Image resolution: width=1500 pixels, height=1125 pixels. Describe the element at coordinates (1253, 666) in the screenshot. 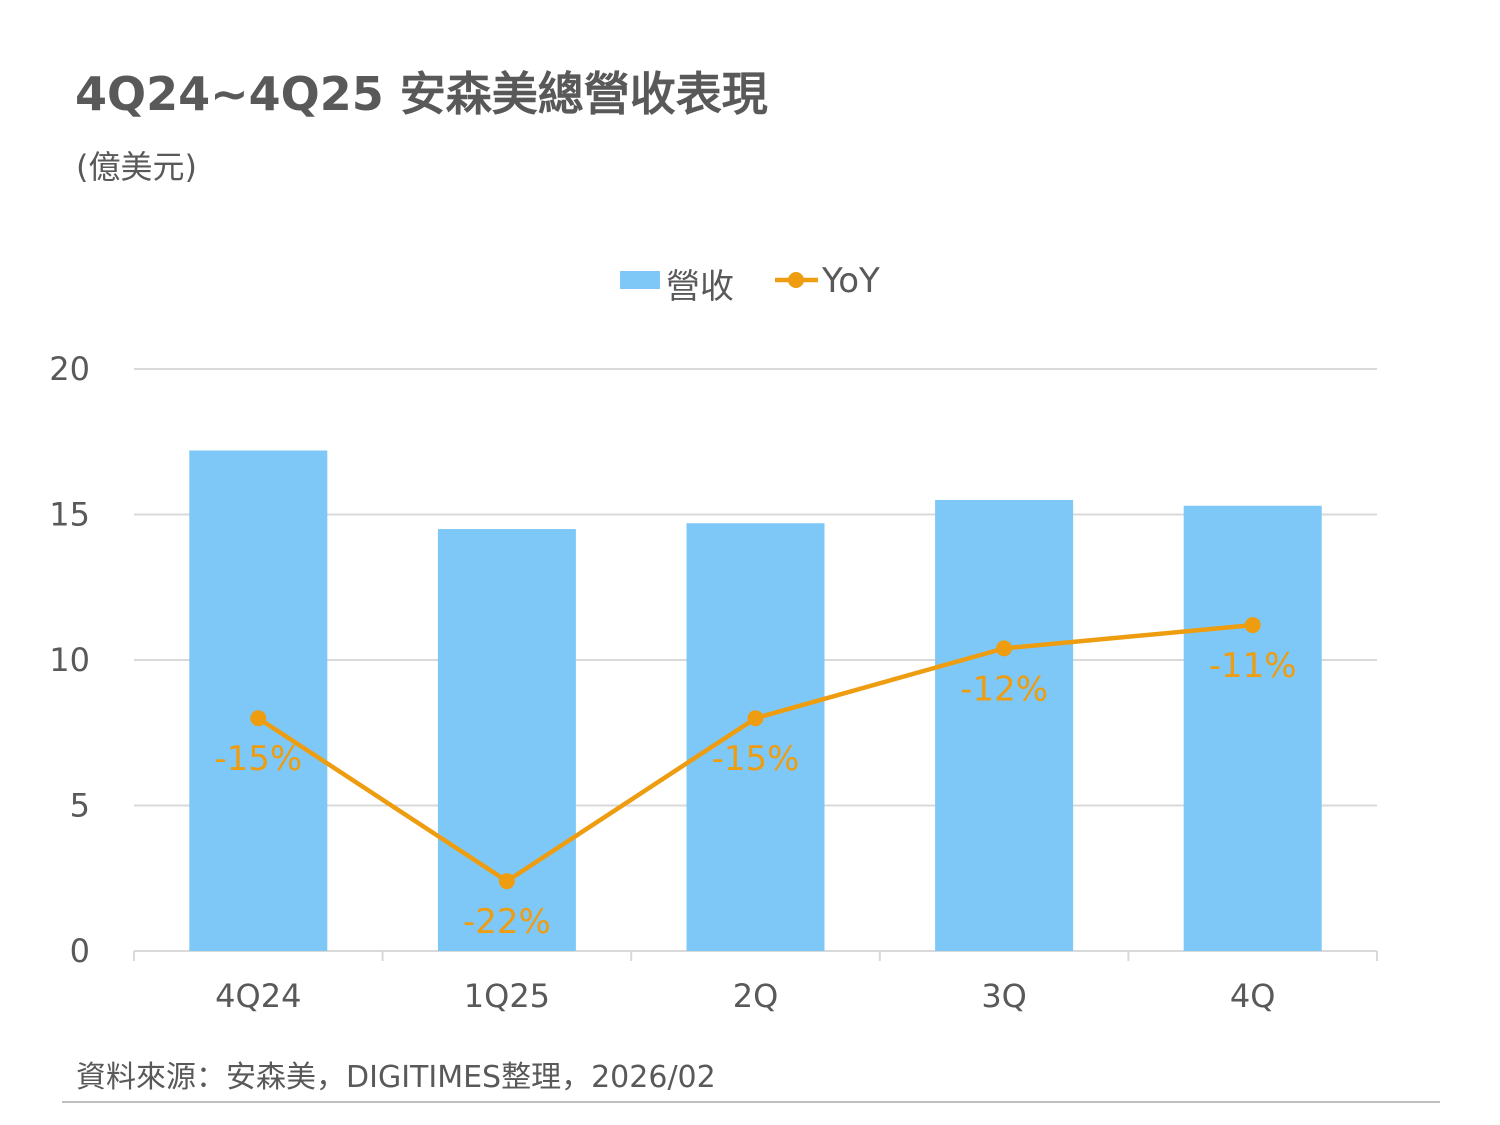

I see `yoy-data-label: -11%` at that location.